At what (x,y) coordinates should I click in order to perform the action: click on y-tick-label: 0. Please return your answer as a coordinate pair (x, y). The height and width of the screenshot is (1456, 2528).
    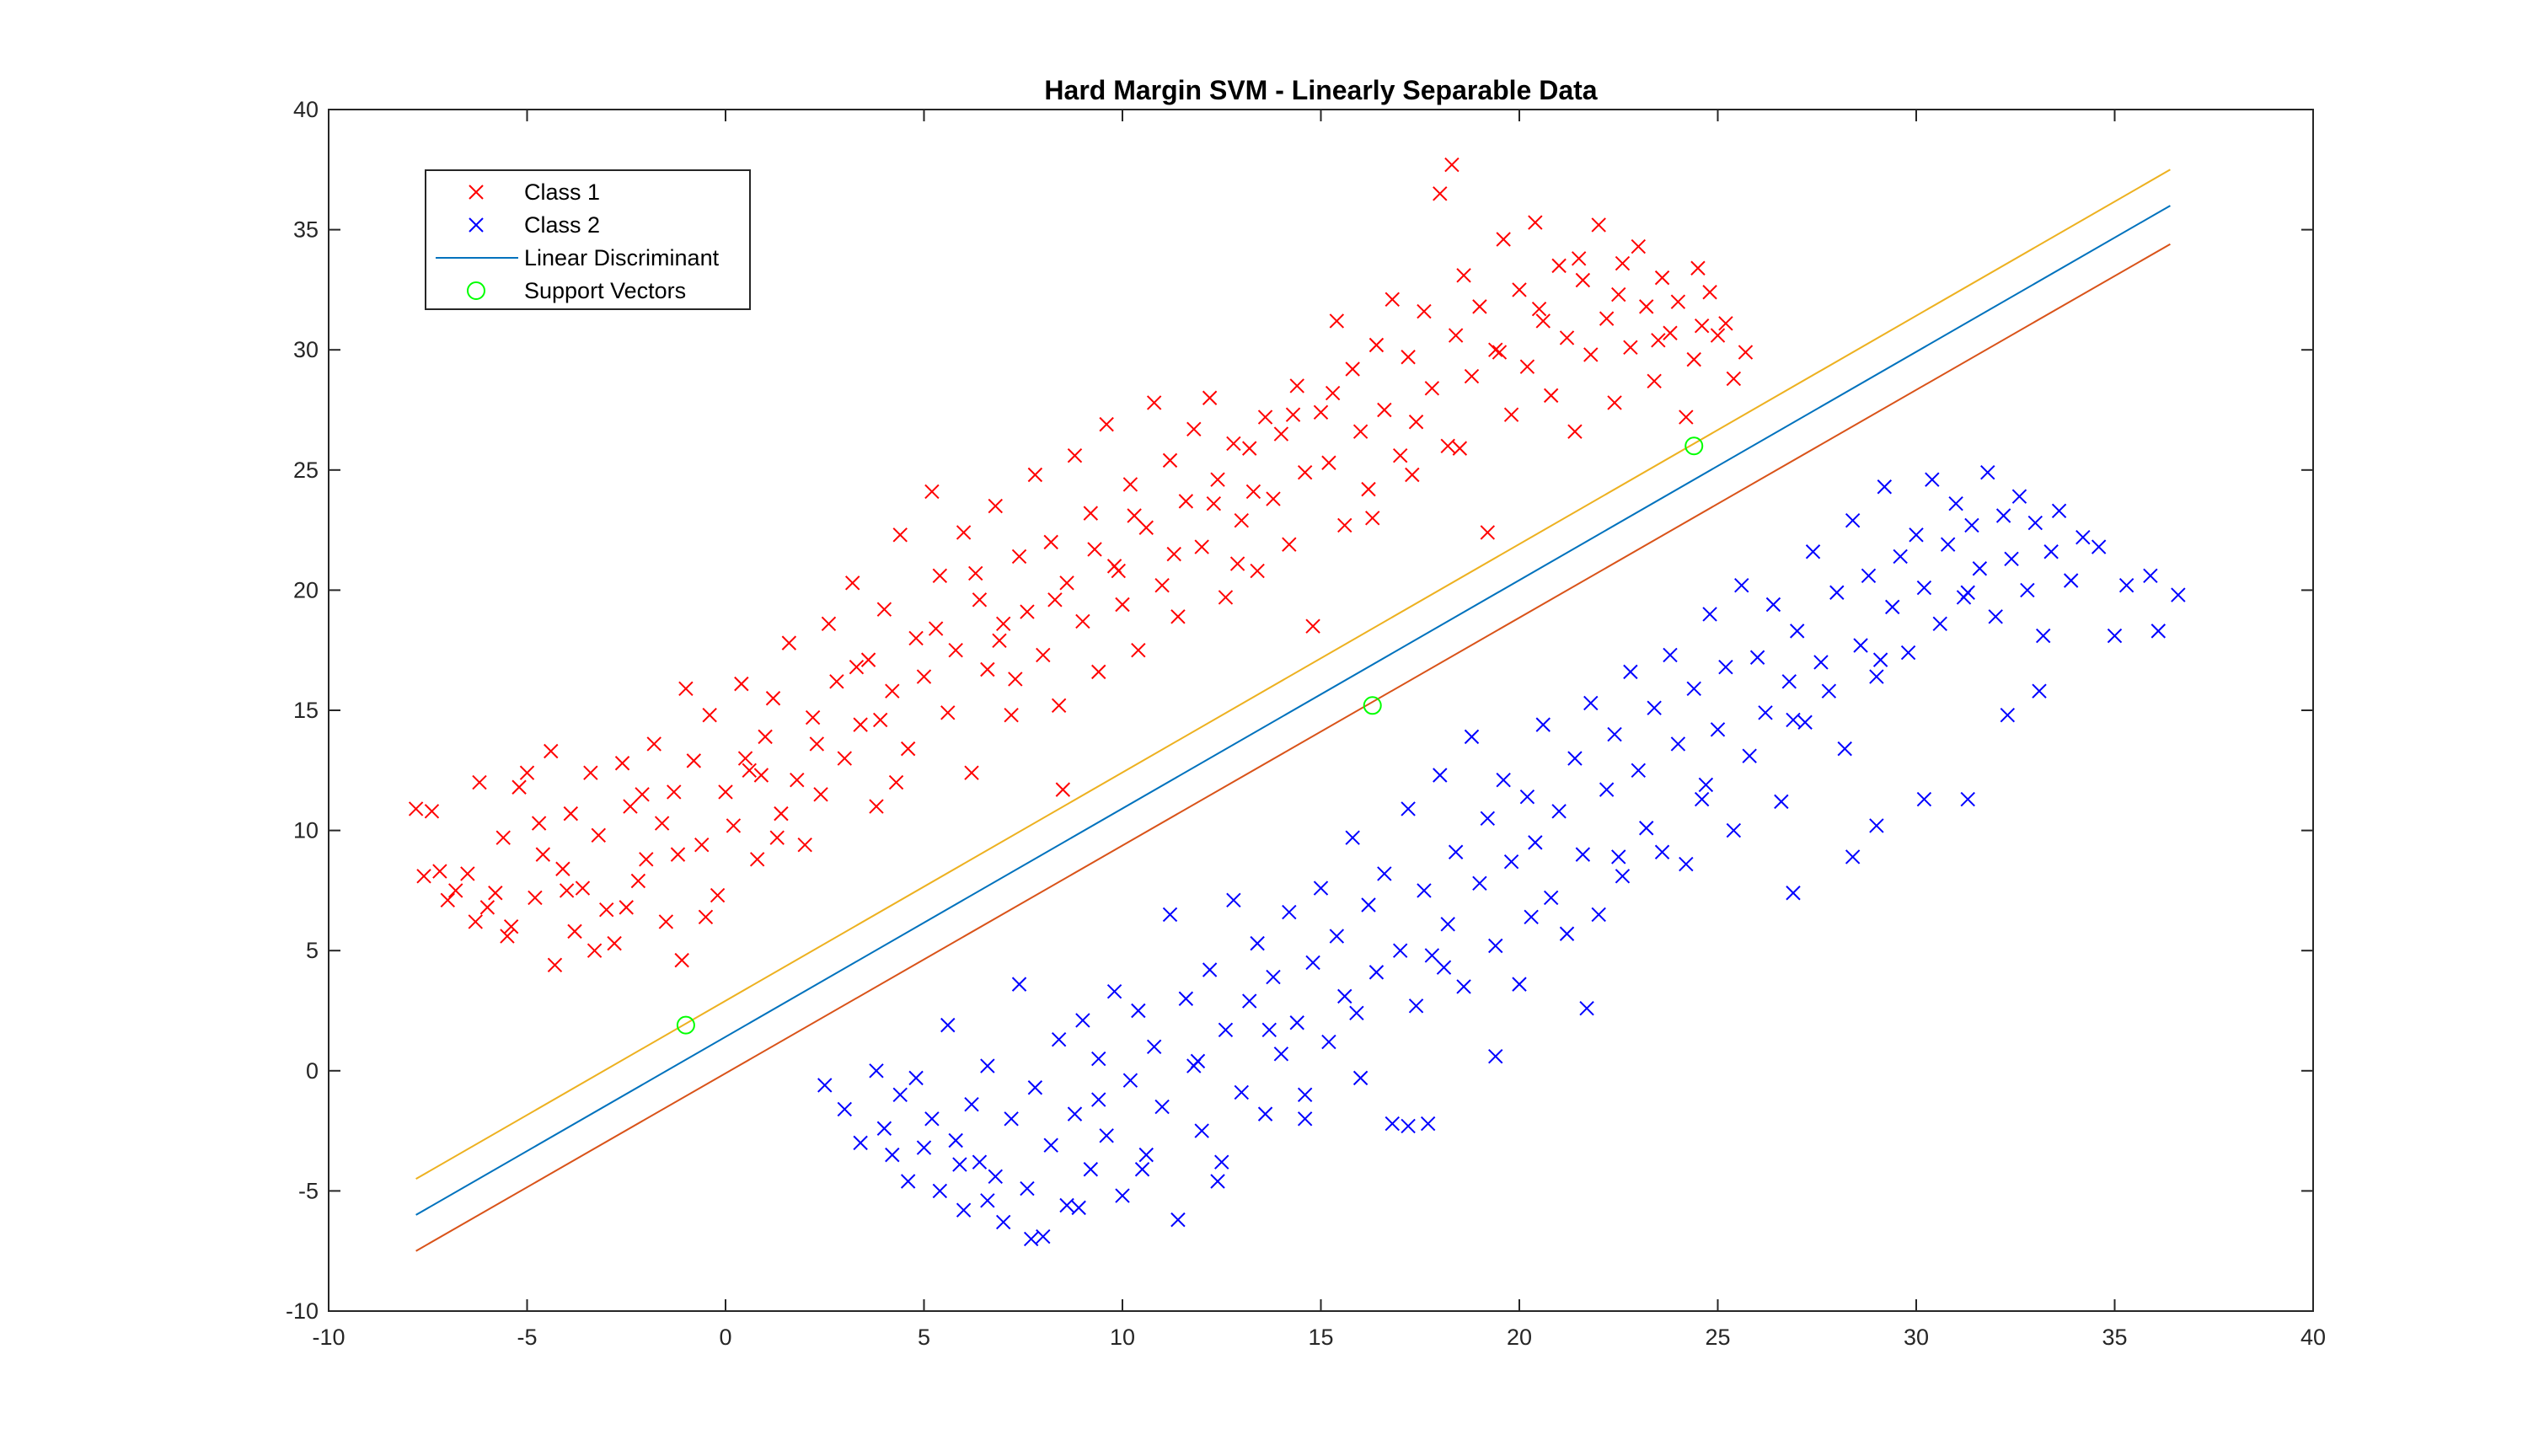
    Looking at the image, I should click on (313, 1071).